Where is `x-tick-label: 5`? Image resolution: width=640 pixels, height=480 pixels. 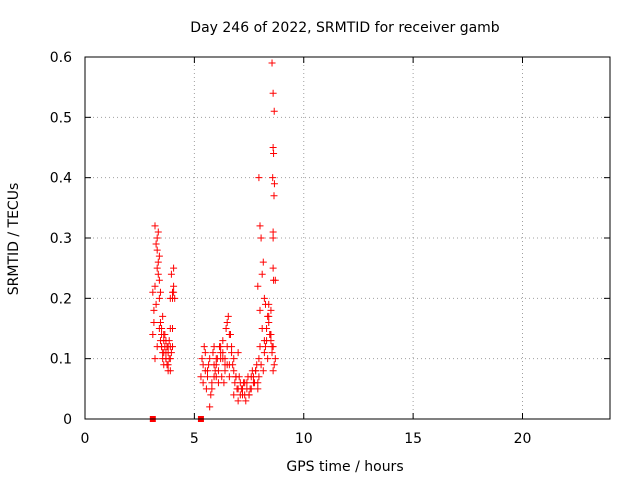 x-tick-label: 5 is located at coordinates (194, 439).